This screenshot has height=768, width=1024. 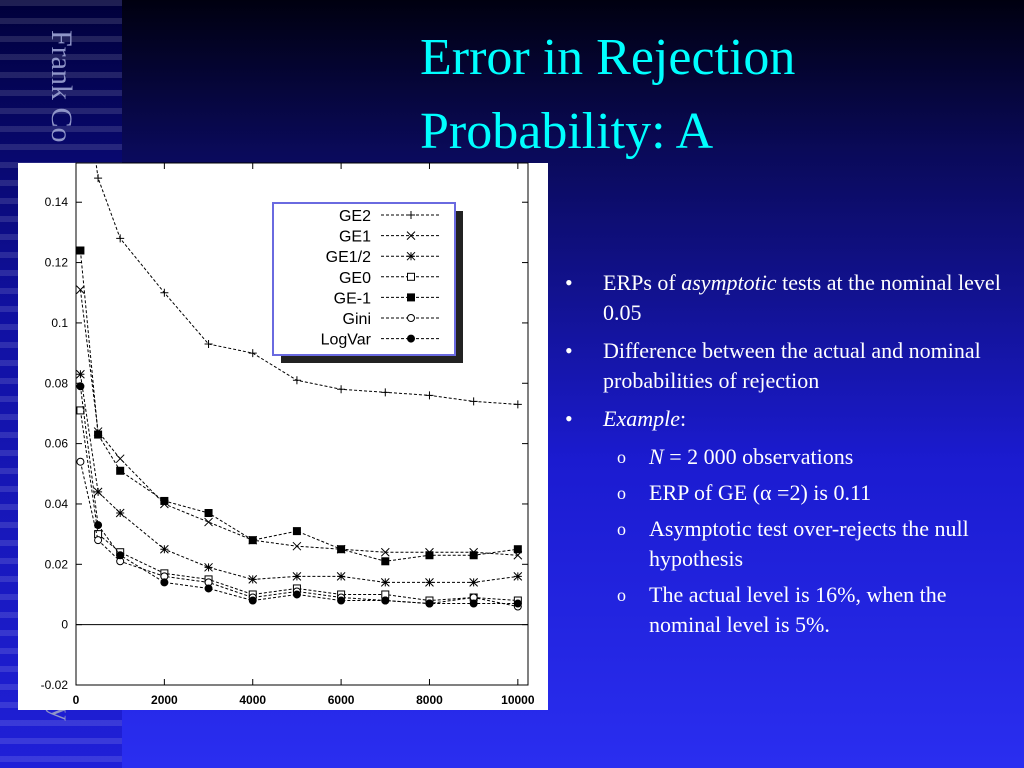 I want to click on legend-label: GE-1, so click(x=352, y=298).